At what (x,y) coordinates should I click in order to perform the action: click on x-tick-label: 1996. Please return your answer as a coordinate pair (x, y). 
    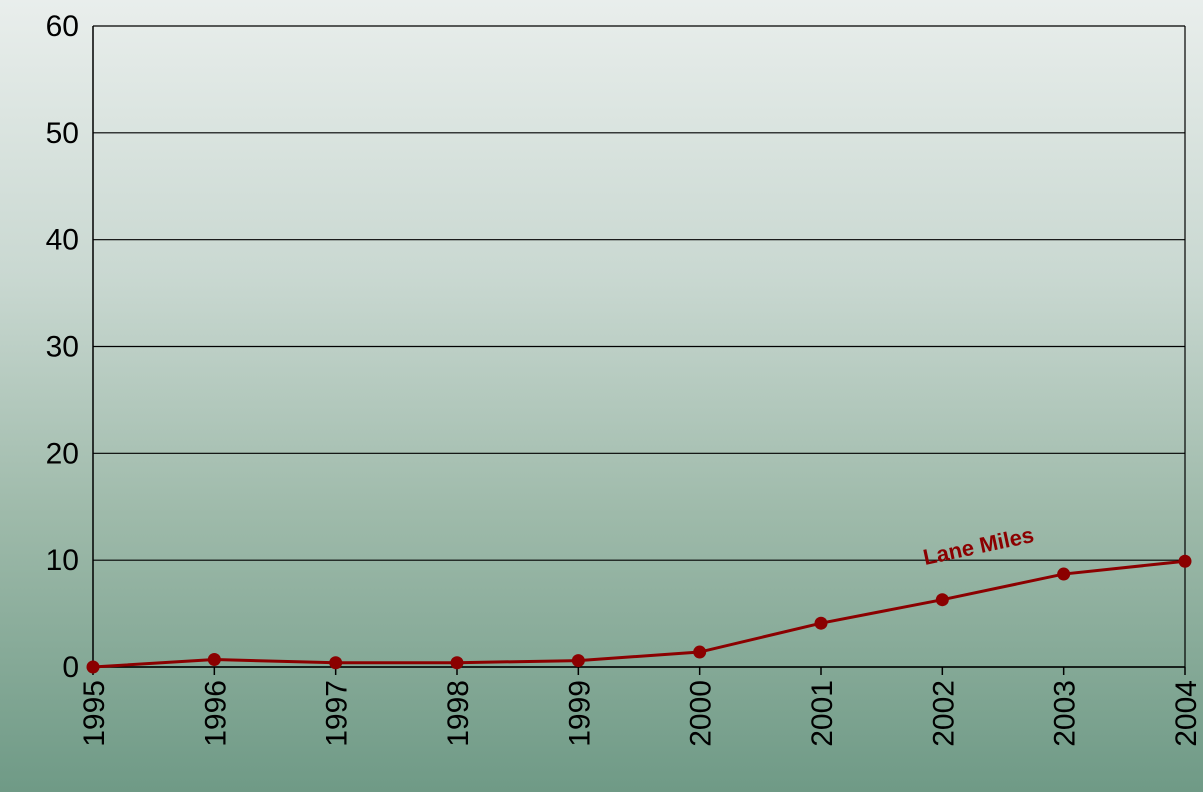
    Looking at the image, I should click on (215, 713).